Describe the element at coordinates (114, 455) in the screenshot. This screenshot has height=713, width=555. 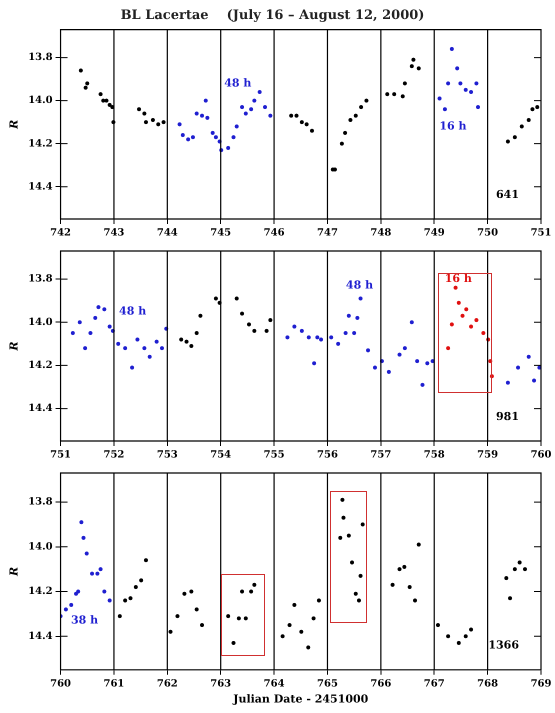
I see `x-tick-label: 752` at that location.